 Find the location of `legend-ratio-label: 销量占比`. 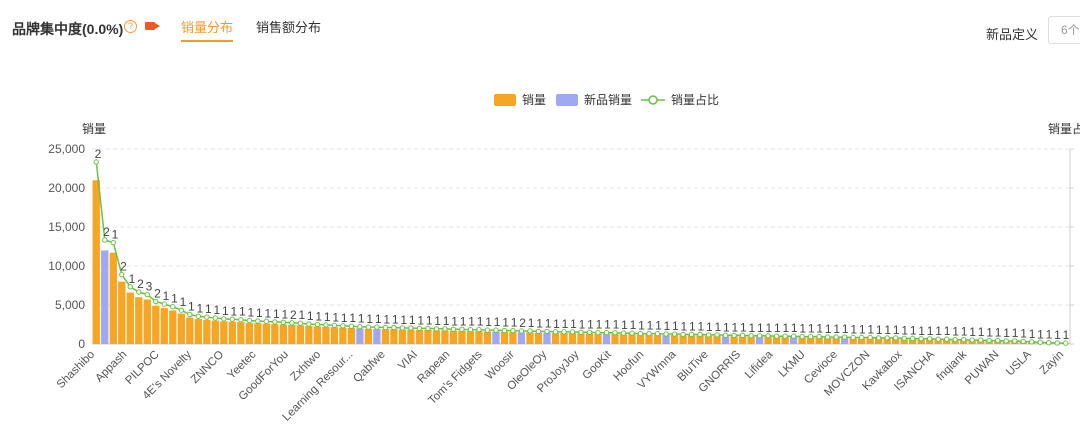

legend-ratio-label: 销量占比 is located at coordinates (695, 99).